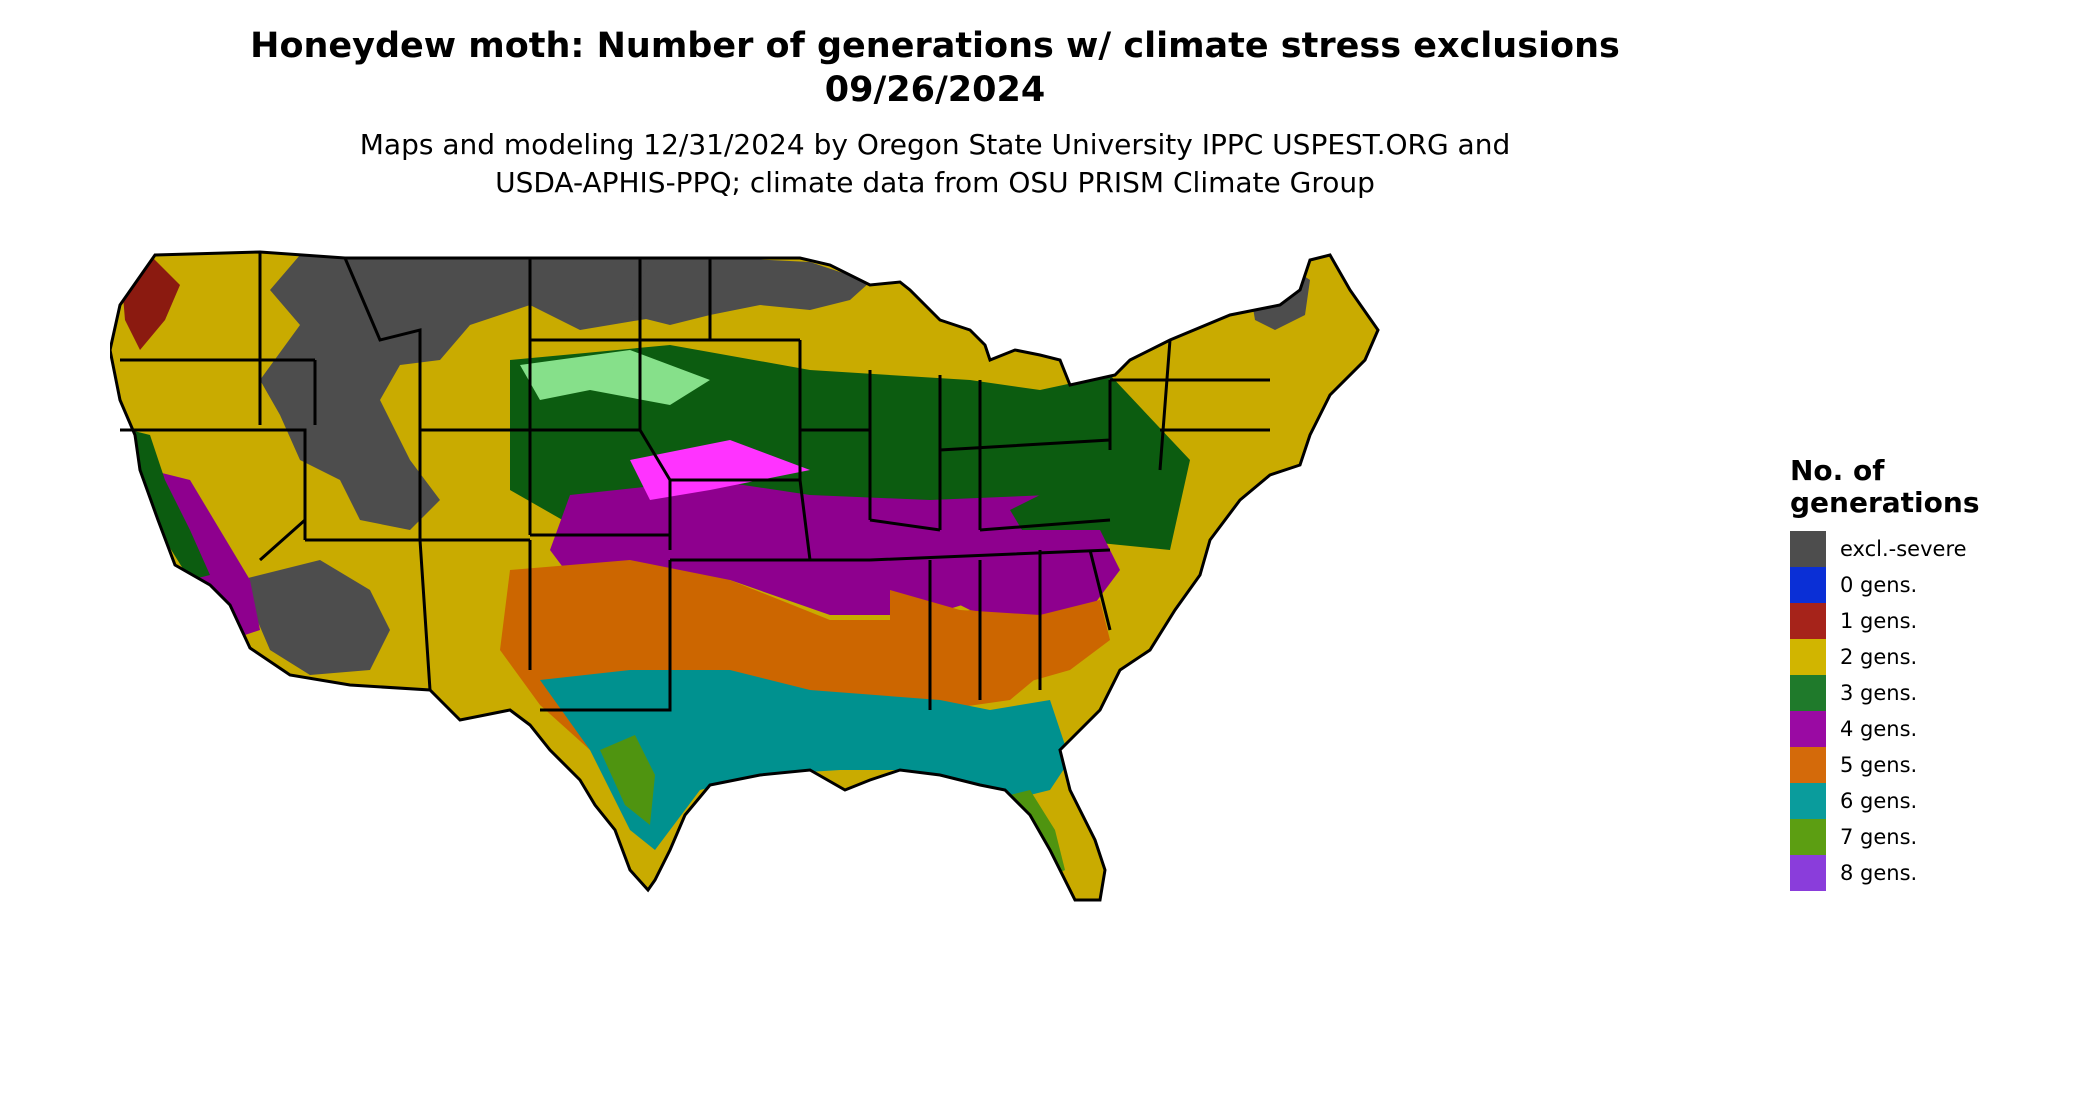  I want to click on legend-label: 4 gens., so click(1879, 729).